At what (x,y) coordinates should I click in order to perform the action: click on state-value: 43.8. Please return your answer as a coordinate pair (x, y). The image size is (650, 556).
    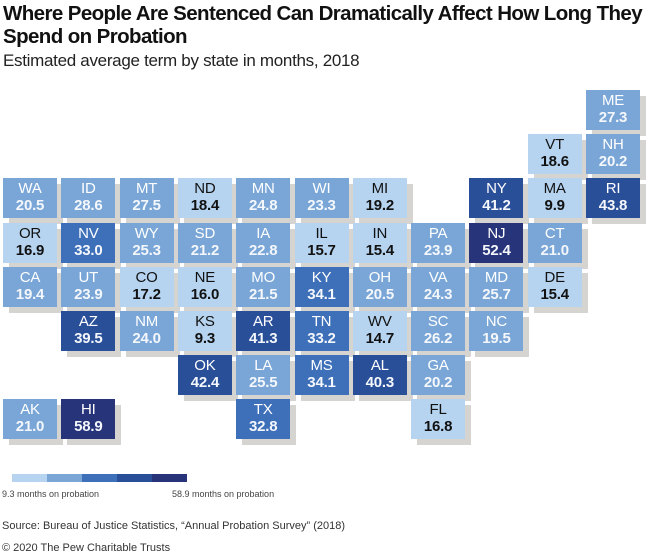
    Looking at the image, I should click on (613, 206).